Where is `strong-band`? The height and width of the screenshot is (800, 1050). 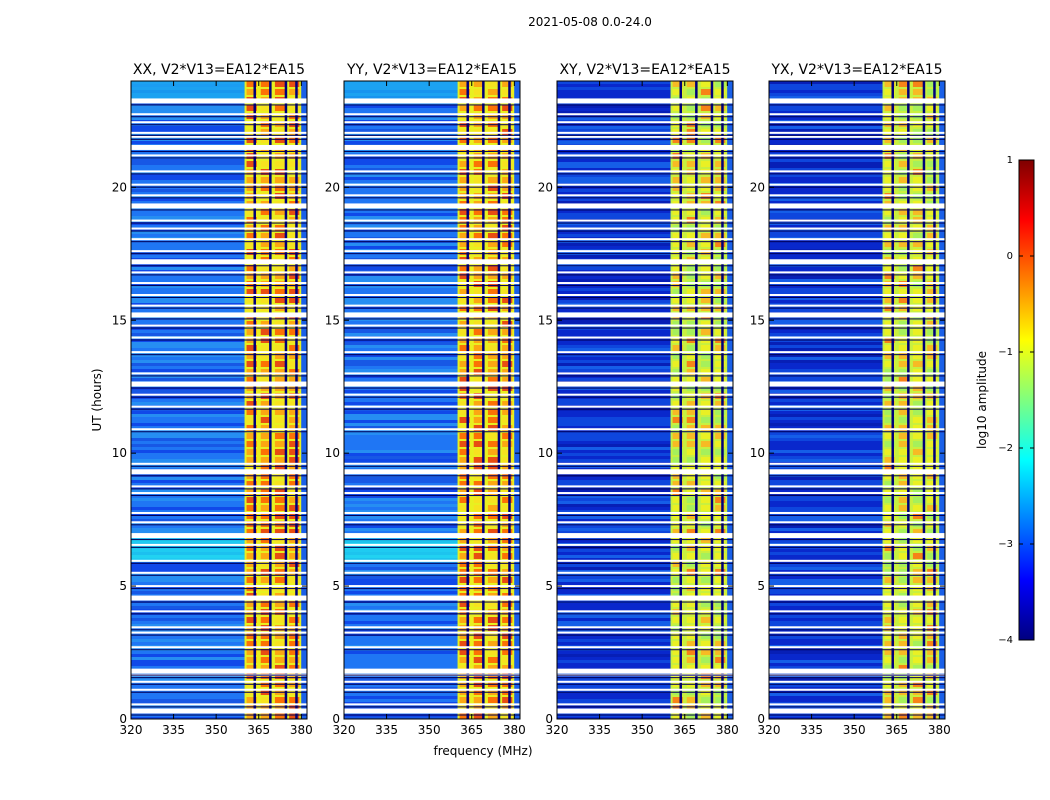
strong-band is located at coordinates (699, 400).